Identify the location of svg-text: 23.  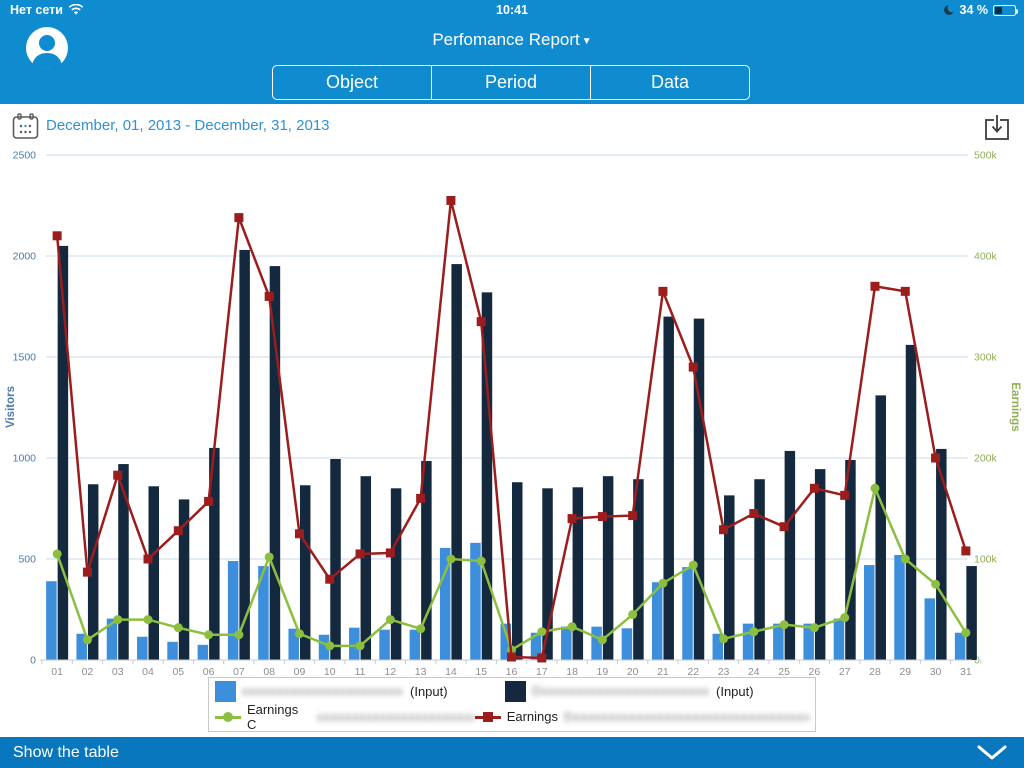
(724, 672).